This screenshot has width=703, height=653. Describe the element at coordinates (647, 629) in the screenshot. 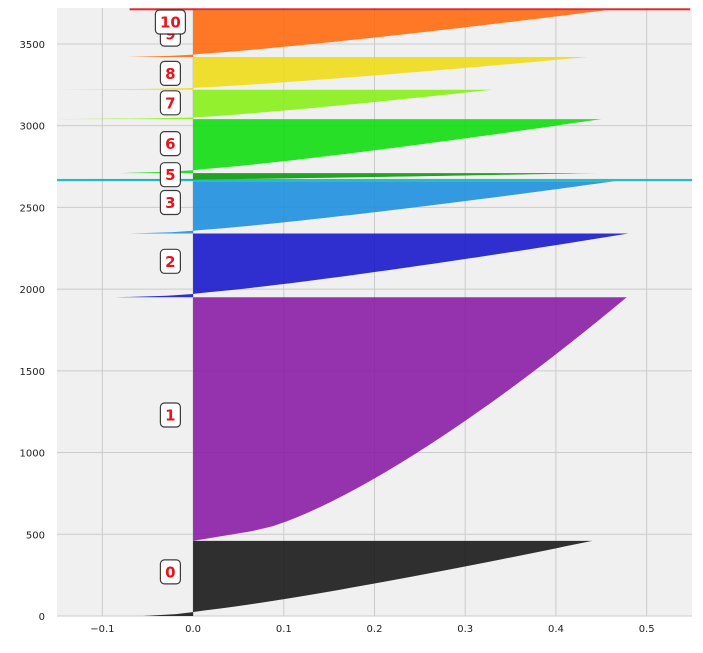

I see `x-tick-label: 0.5` at that location.